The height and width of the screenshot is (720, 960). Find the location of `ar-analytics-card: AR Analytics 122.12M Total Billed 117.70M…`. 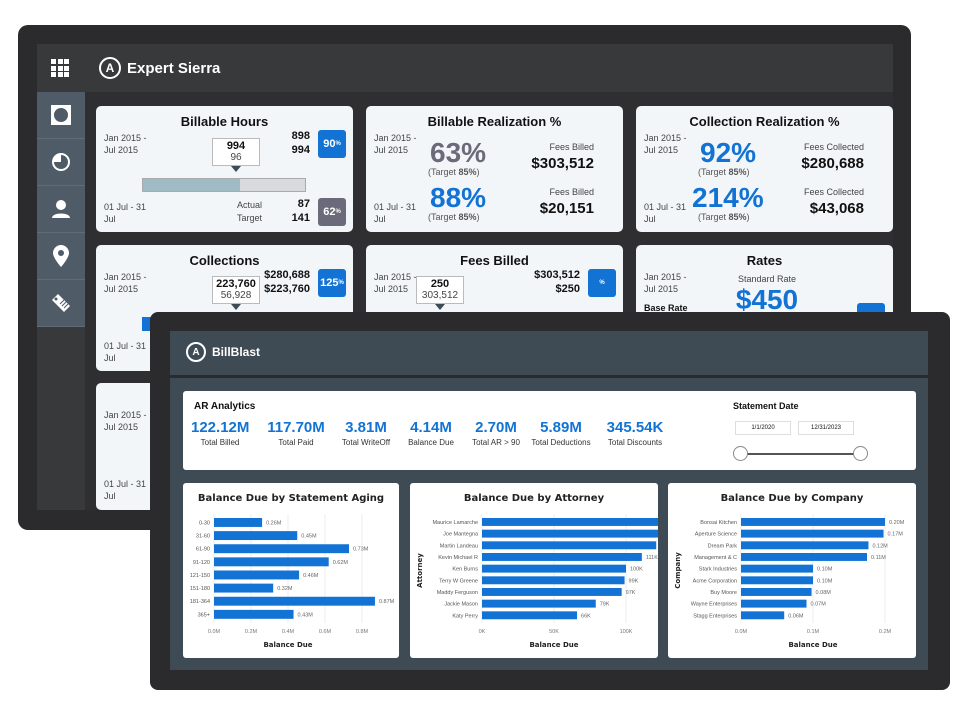

ar-analytics-card: AR Analytics 122.12M Total Billed 117.70M… is located at coordinates (549, 430).